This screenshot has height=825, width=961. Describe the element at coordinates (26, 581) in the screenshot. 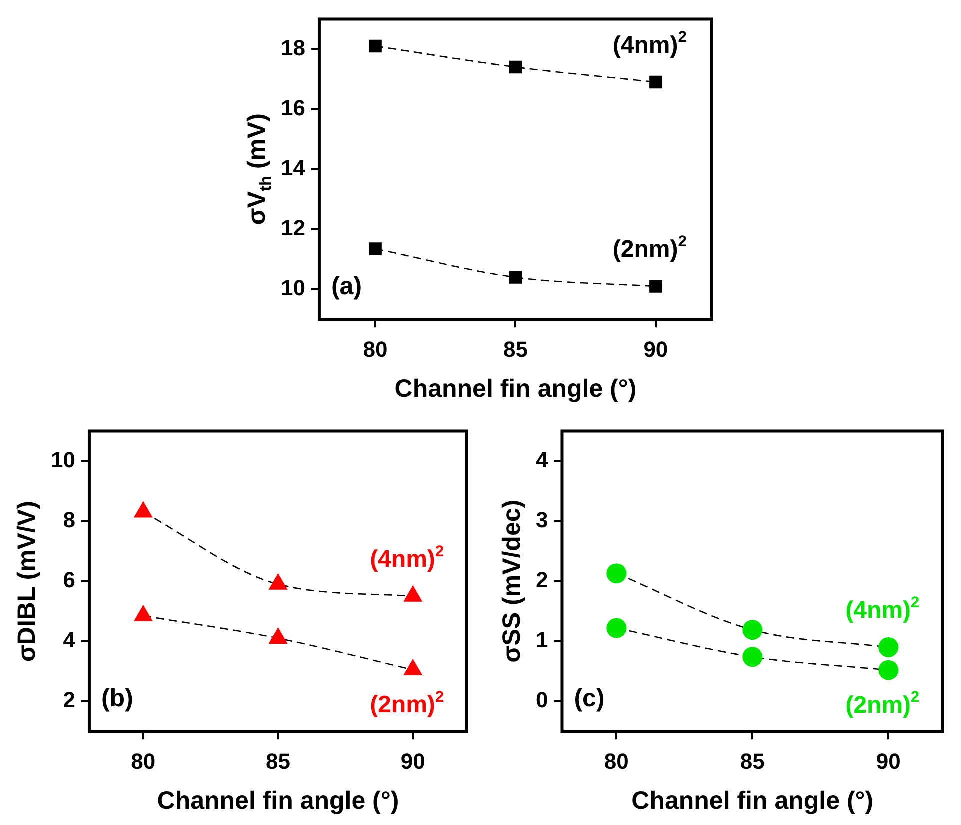

I see `y-axis-title: σDIBL (mV/V)` at that location.